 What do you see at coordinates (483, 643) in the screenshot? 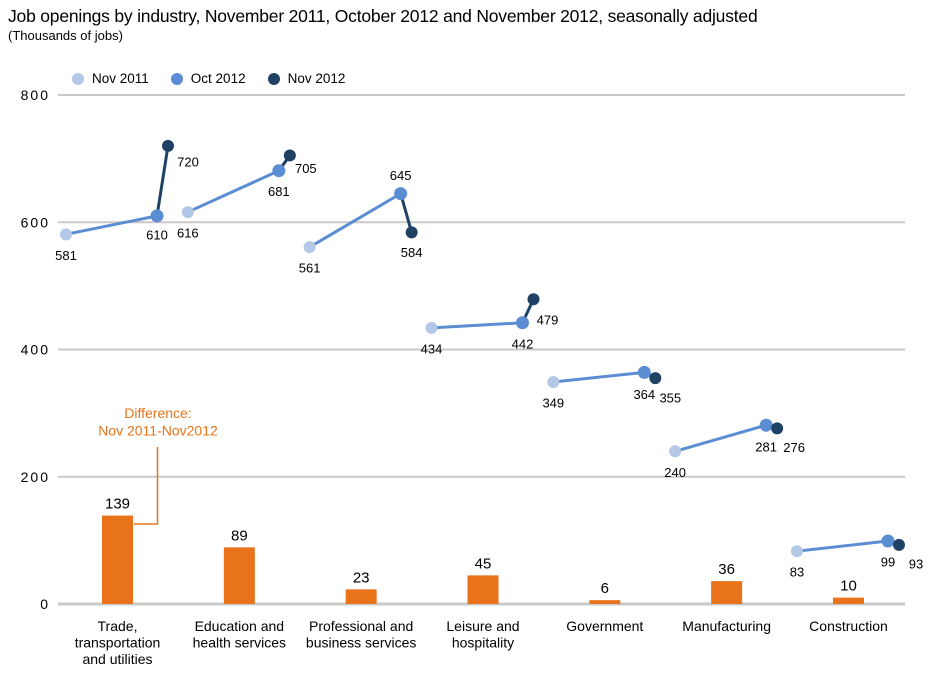
I see `x-axis-category-label: hospitality` at bounding box center [483, 643].